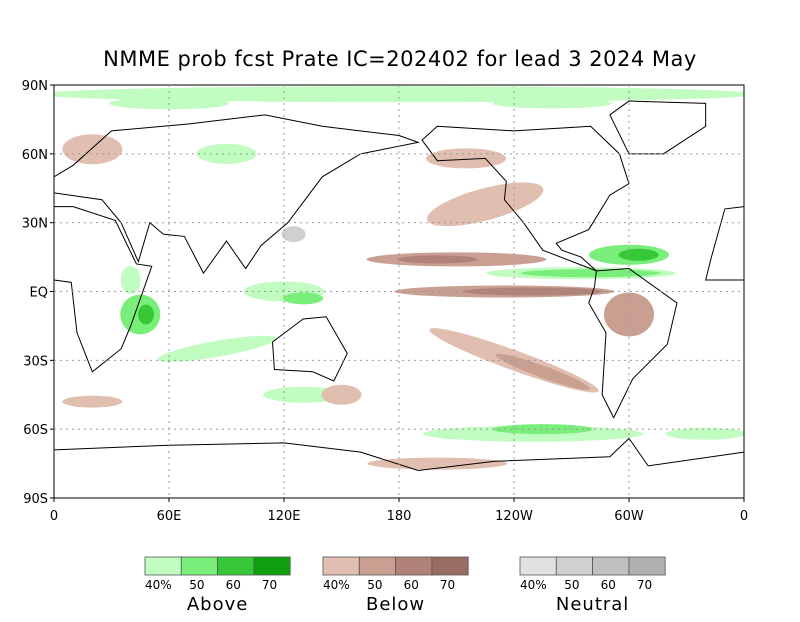 The width and height of the screenshot is (800, 622). I want to click on y-axis-label: 90N, so click(35, 86).